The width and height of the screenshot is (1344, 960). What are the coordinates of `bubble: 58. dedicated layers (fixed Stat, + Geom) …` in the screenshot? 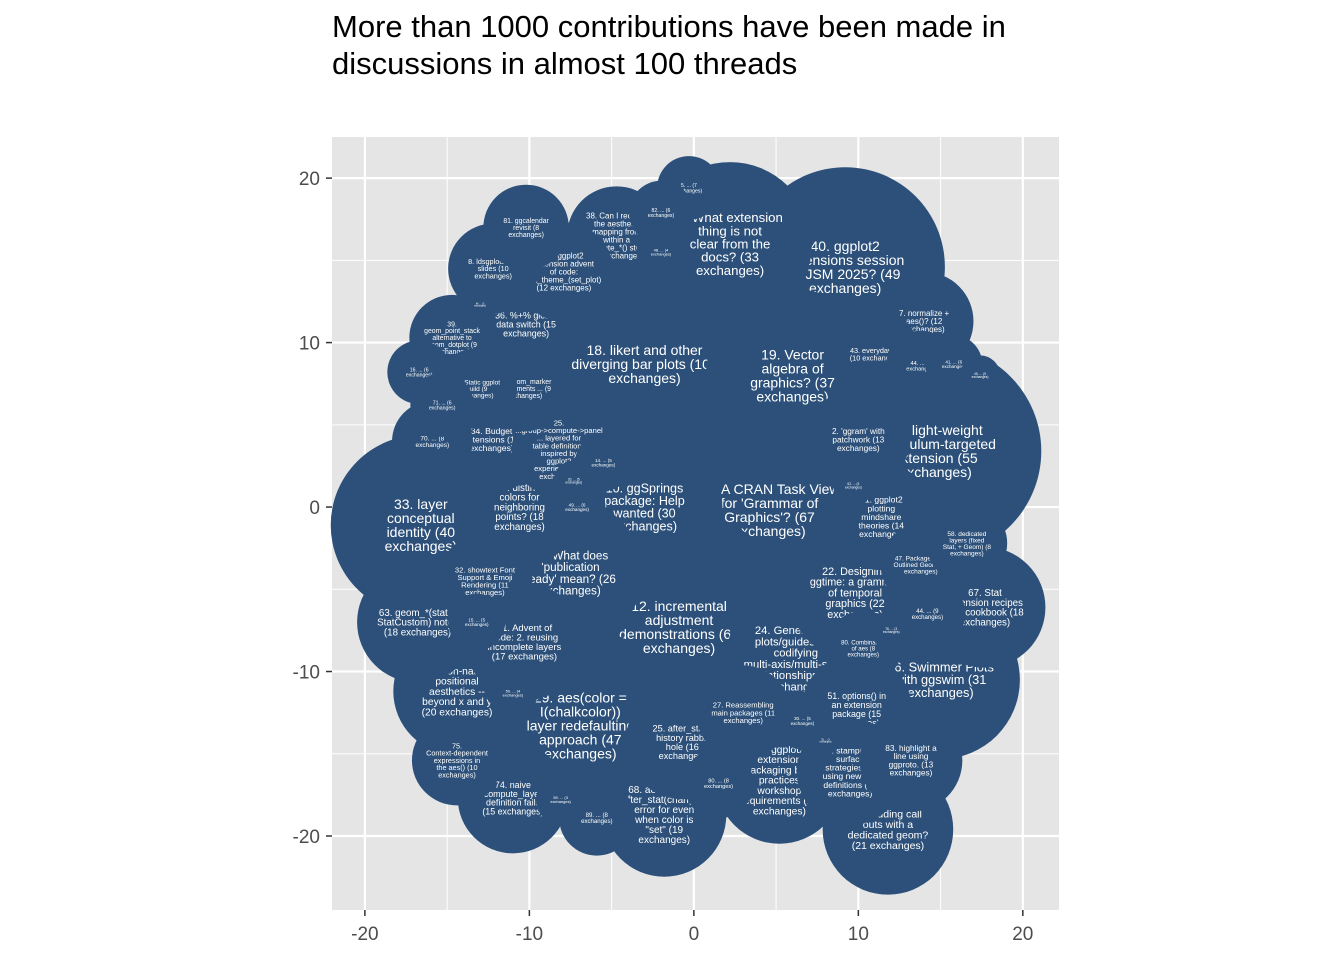 It's located at (967, 543).